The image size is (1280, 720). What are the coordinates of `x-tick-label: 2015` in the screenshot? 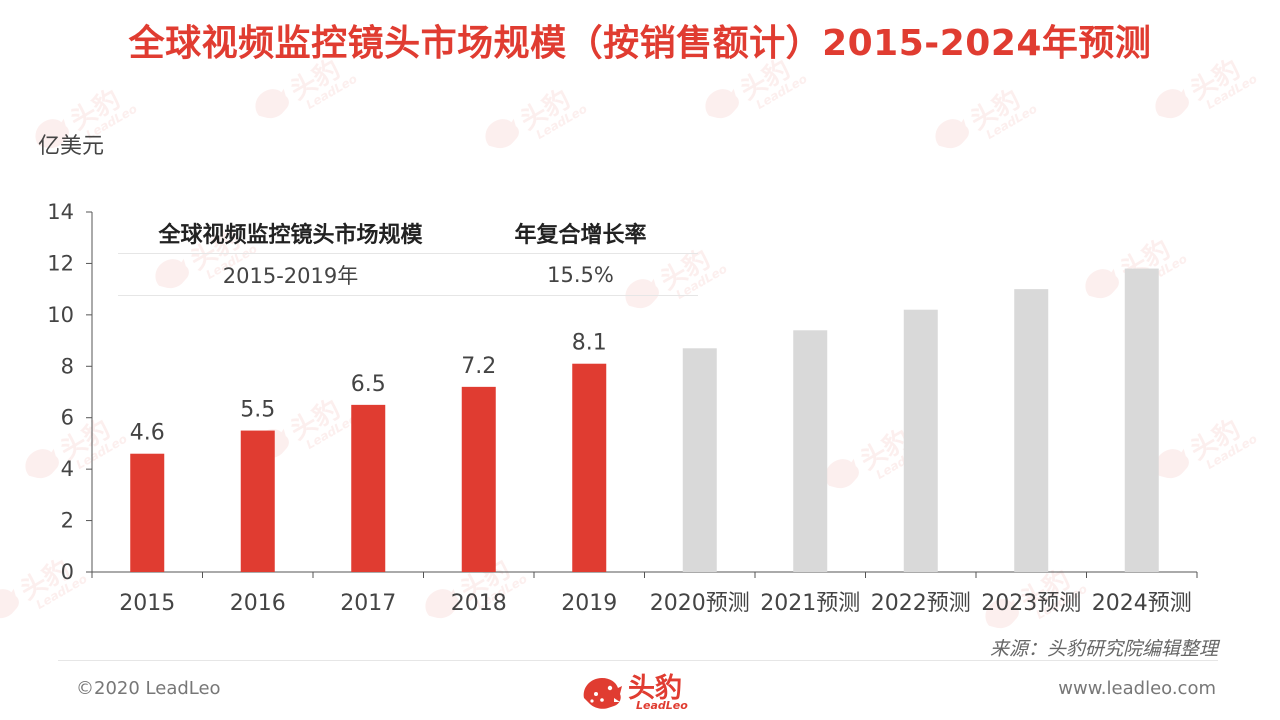 It's located at (147, 603).